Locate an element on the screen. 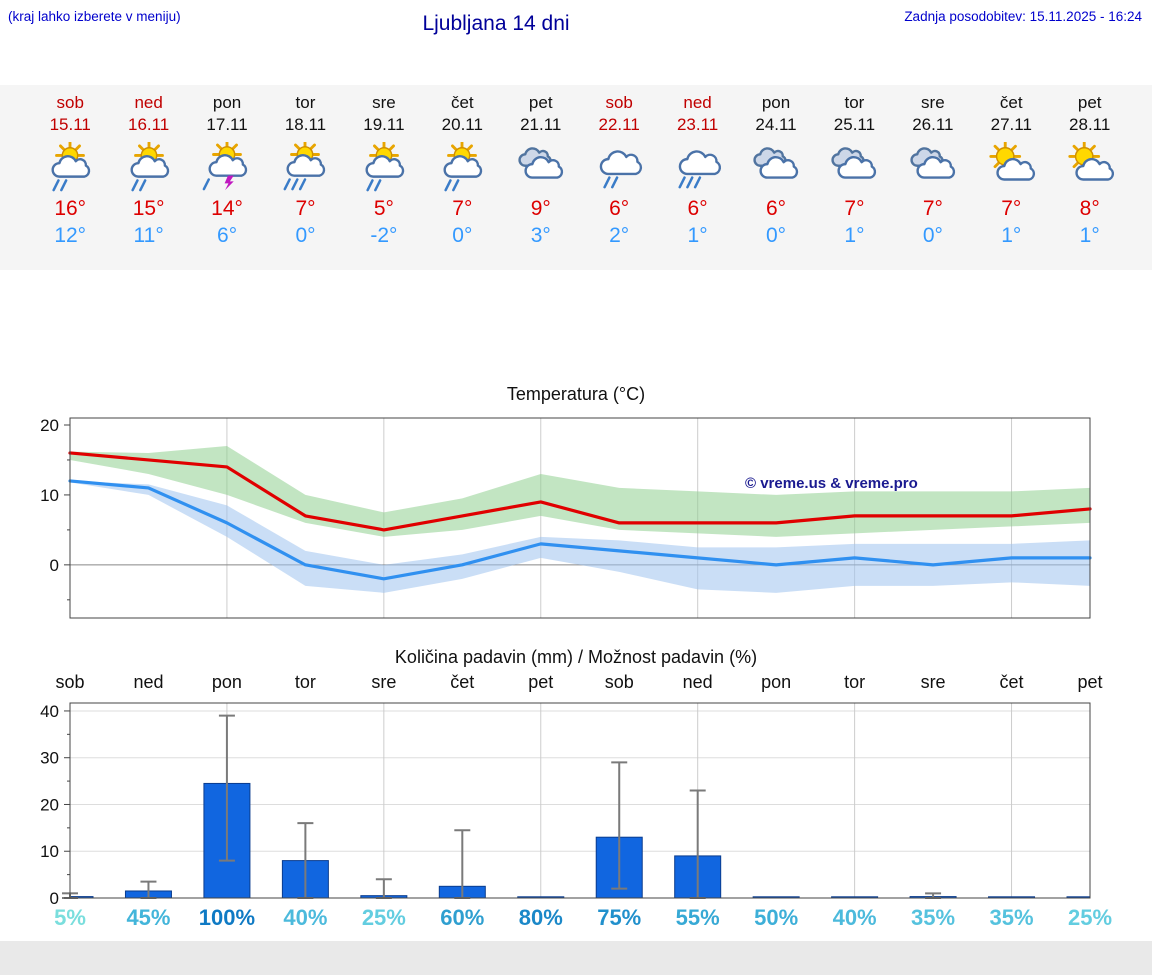 The image size is (1152, 975). forecast-day: sre 26.11 7° 0° is located at coordinates (933, 181).